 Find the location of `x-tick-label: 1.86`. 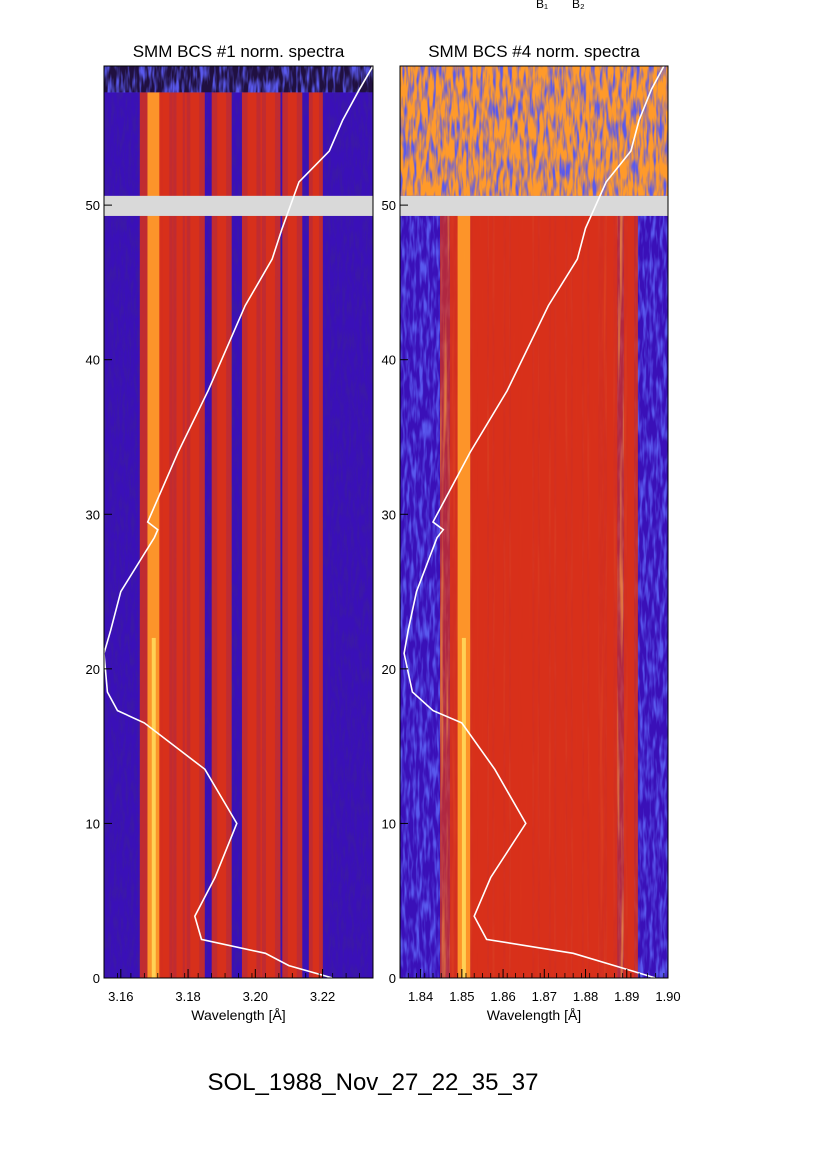

x-tick-label: 1.86 is located at coordinates (502, 996).